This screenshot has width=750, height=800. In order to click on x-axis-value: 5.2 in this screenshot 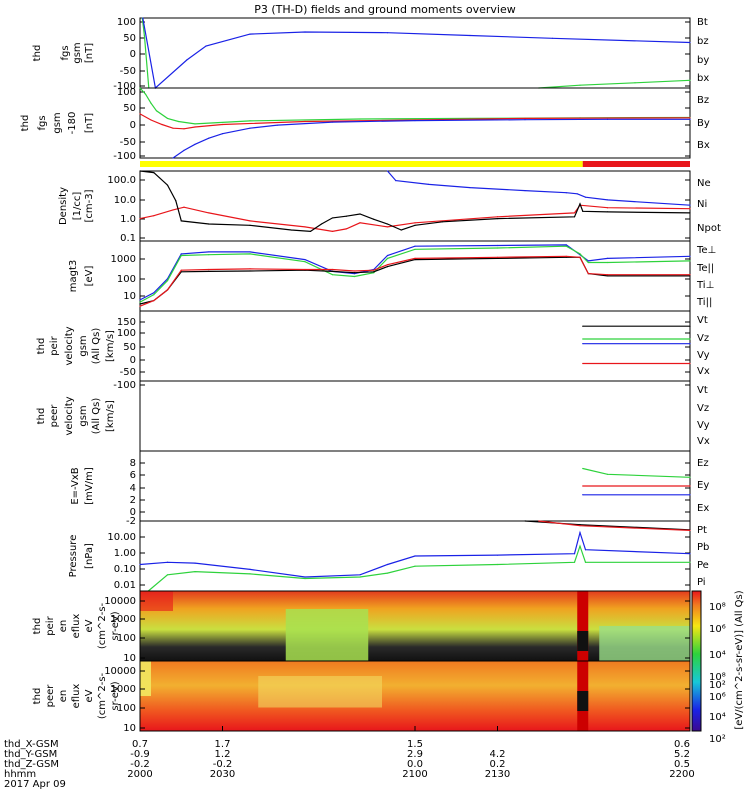, I will do `click(682, 754)`.